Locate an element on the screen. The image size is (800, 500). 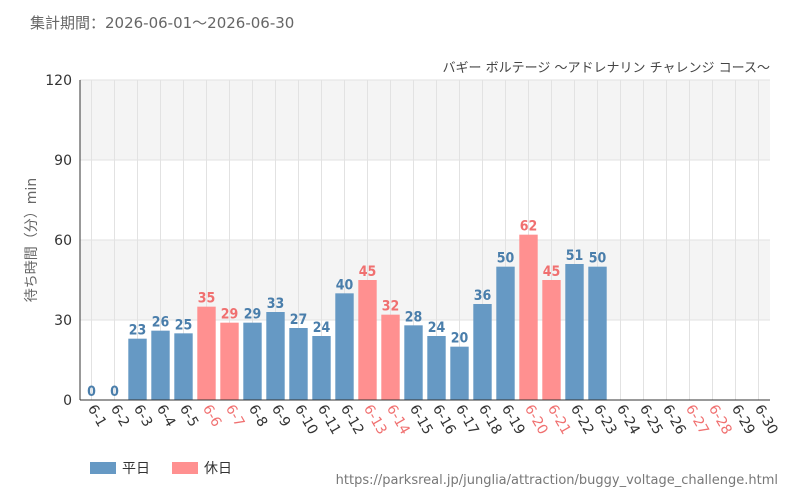
data-label-6-7: 29 is located at coordinates (230, 315).